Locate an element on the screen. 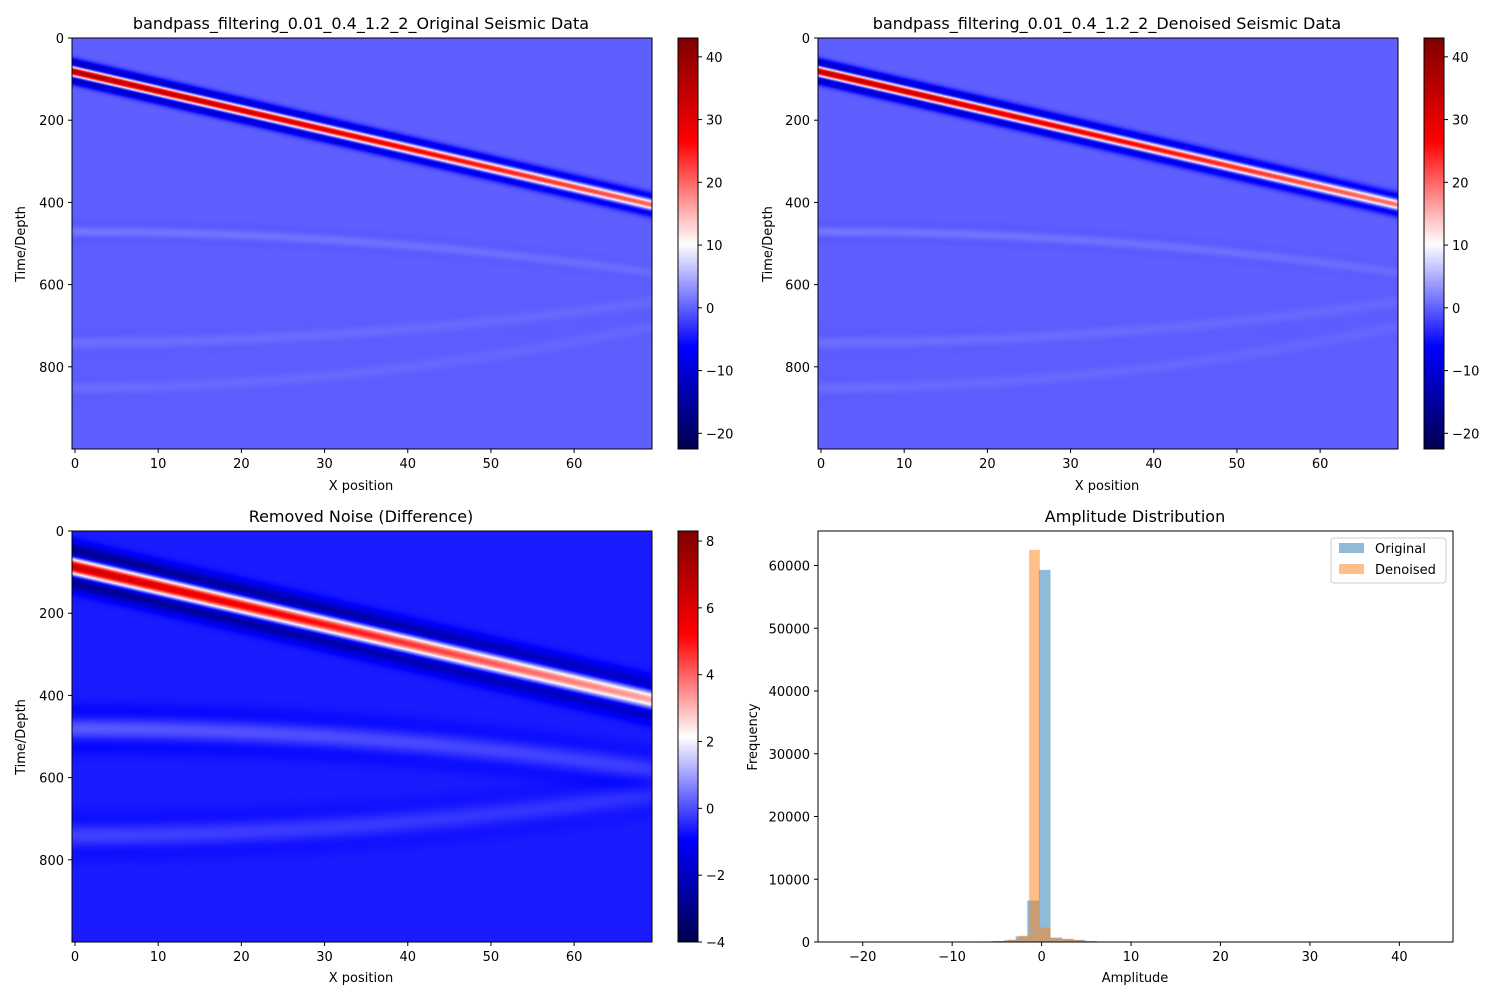 The image size is (1500, 1000). y-tick-label: 600 is located at coordinates (51, 779).